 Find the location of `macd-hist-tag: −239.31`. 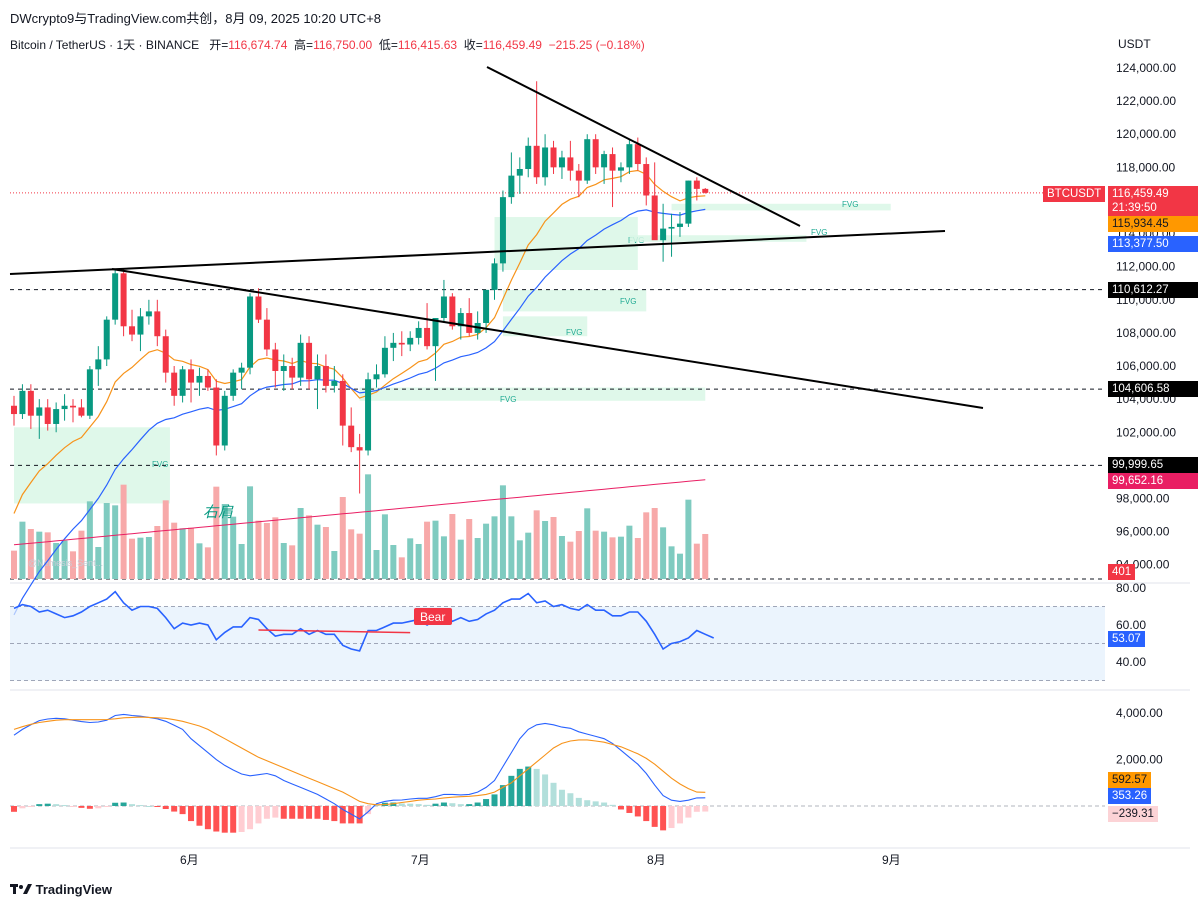

macd-hist-tag: −239.31 is located at coordinates (1133, 814).